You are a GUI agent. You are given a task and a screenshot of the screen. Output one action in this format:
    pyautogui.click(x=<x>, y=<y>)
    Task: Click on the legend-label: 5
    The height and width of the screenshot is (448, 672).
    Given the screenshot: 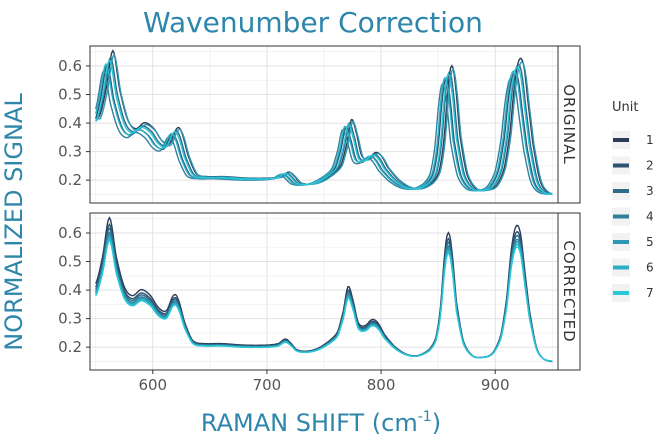 What is the action you would take?
    pyautogui.click(x=650, y=242)
    